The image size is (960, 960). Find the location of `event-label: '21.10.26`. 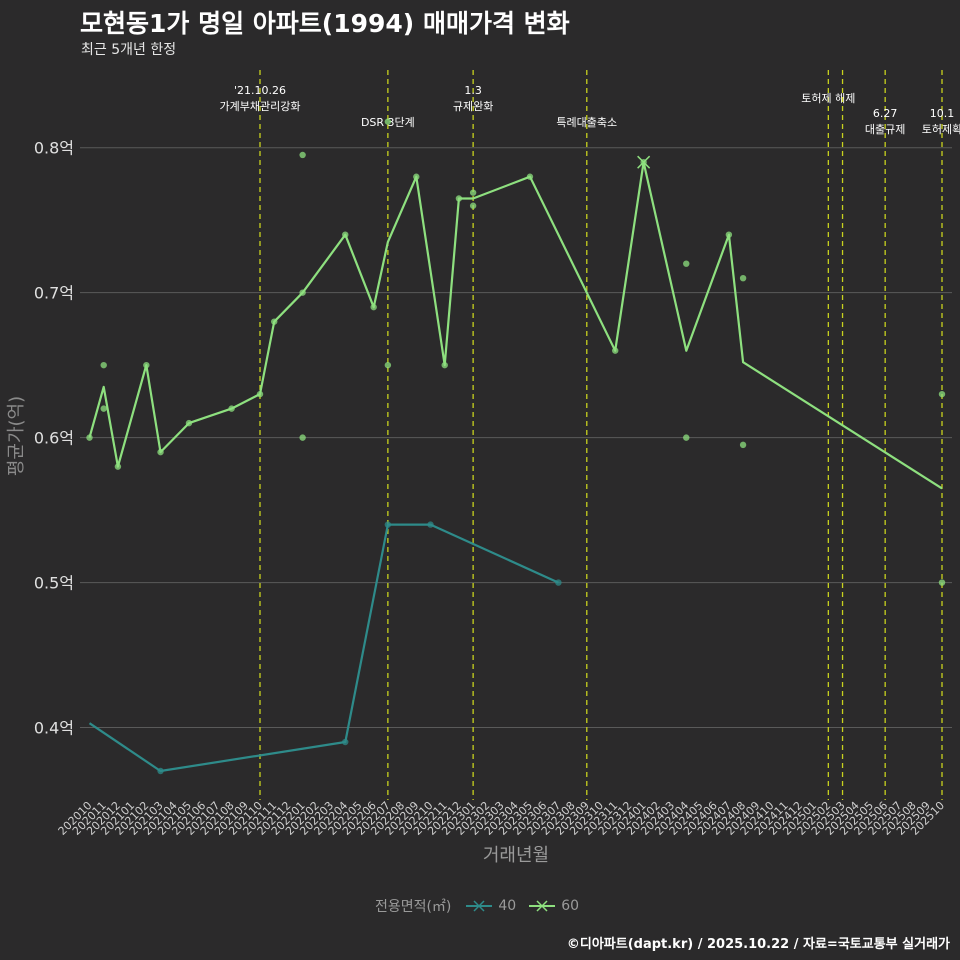

event-label: '21.10.26 is located at coordinates (260, 90).